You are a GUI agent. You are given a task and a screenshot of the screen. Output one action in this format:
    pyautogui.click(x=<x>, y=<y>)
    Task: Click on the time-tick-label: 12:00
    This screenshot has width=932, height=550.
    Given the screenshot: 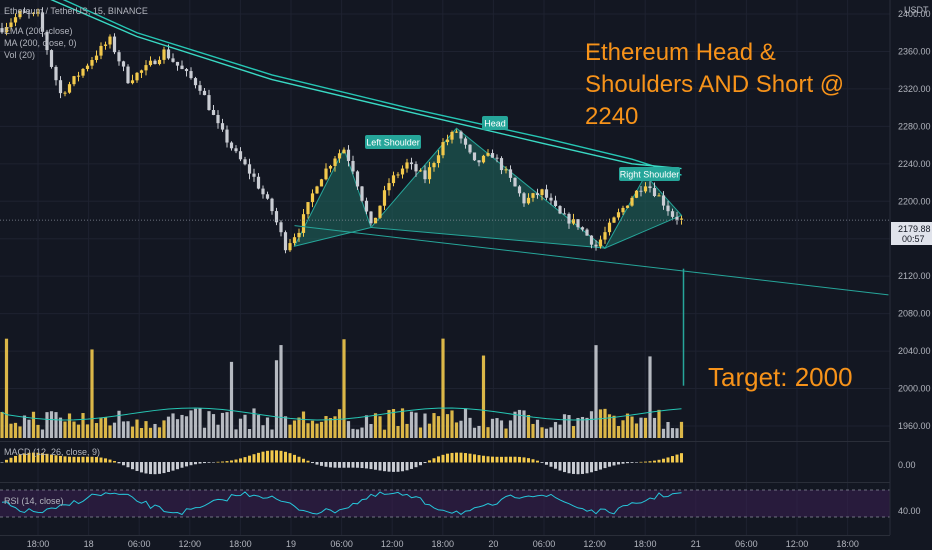 What is the action you would take?
    pyautogui.click(x=392, y=544)
    